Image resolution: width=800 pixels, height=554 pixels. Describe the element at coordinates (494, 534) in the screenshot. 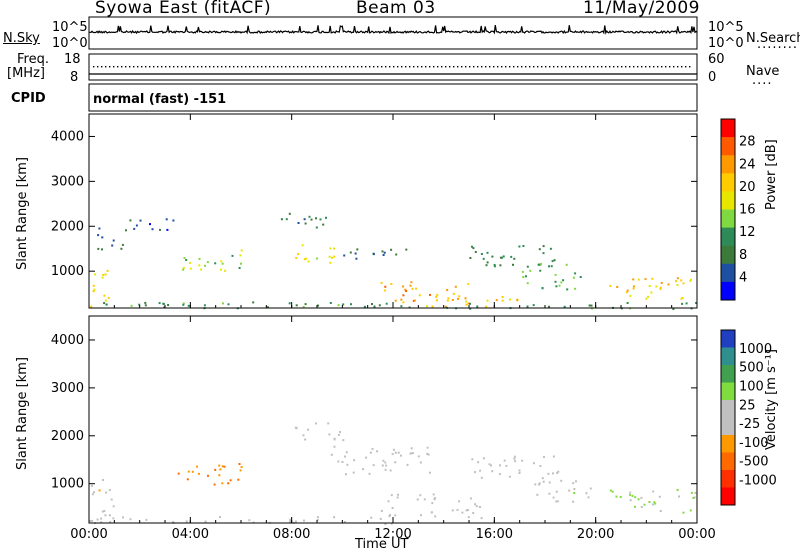

I see `xtick-label: 16:00` at that location.